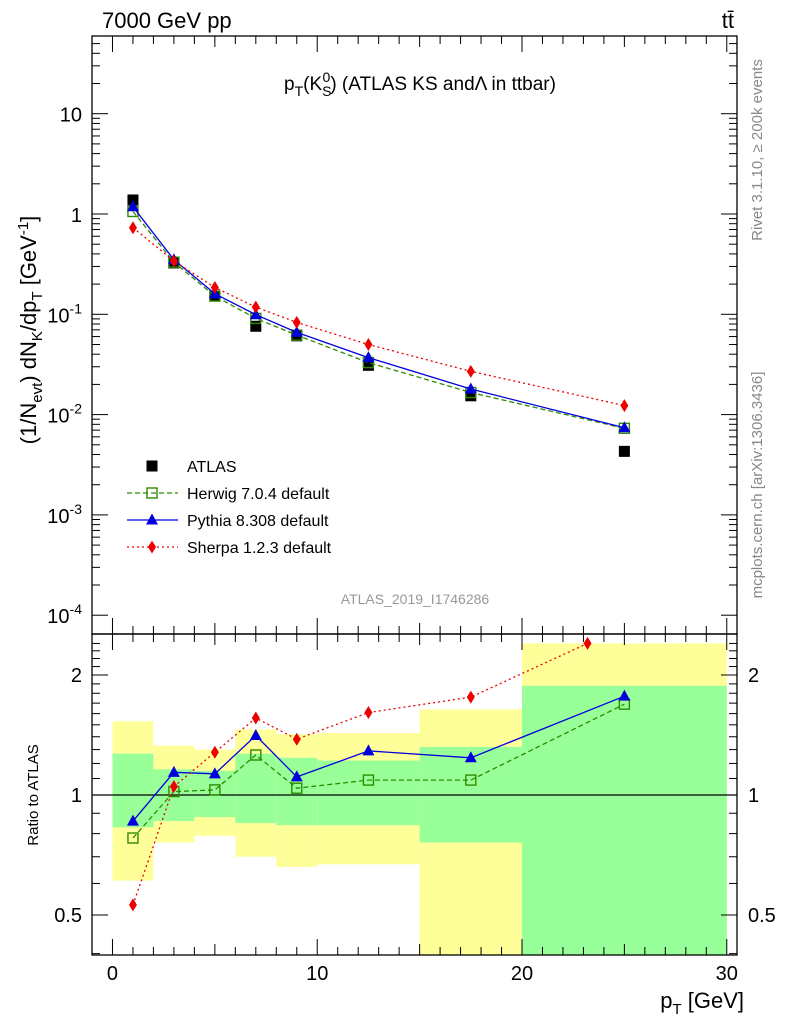  What do you see at coordinates (762, 916) in the screenshot?
I see `ratio-y-tick-label-right: 0.5` at bounding box center [762, 916].